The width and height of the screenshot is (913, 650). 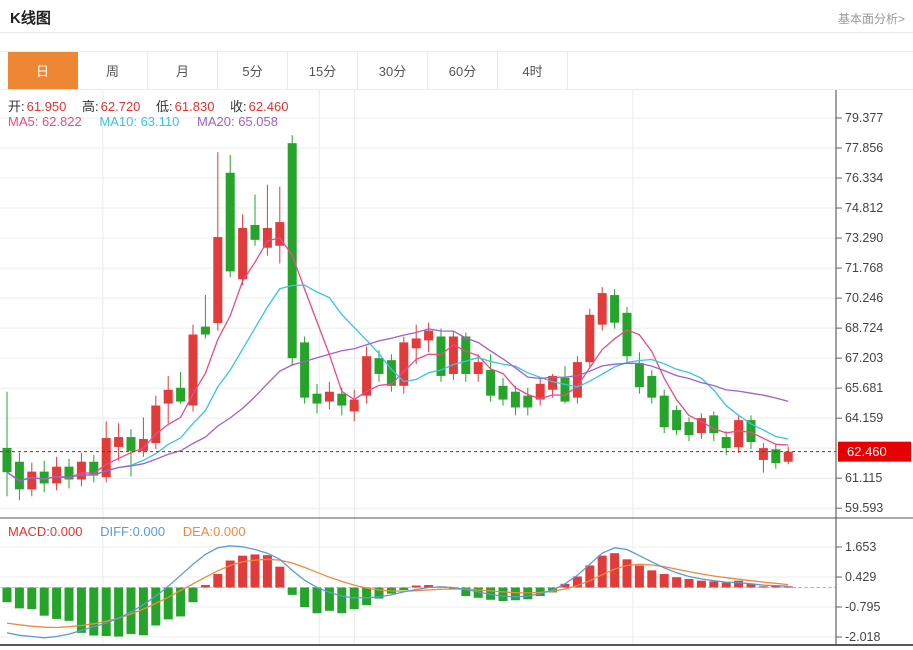 What do you see at coordinates (61, 121) in the screenshot?
I see `ma5-value: 62.822` at bounding box center [61, 121].